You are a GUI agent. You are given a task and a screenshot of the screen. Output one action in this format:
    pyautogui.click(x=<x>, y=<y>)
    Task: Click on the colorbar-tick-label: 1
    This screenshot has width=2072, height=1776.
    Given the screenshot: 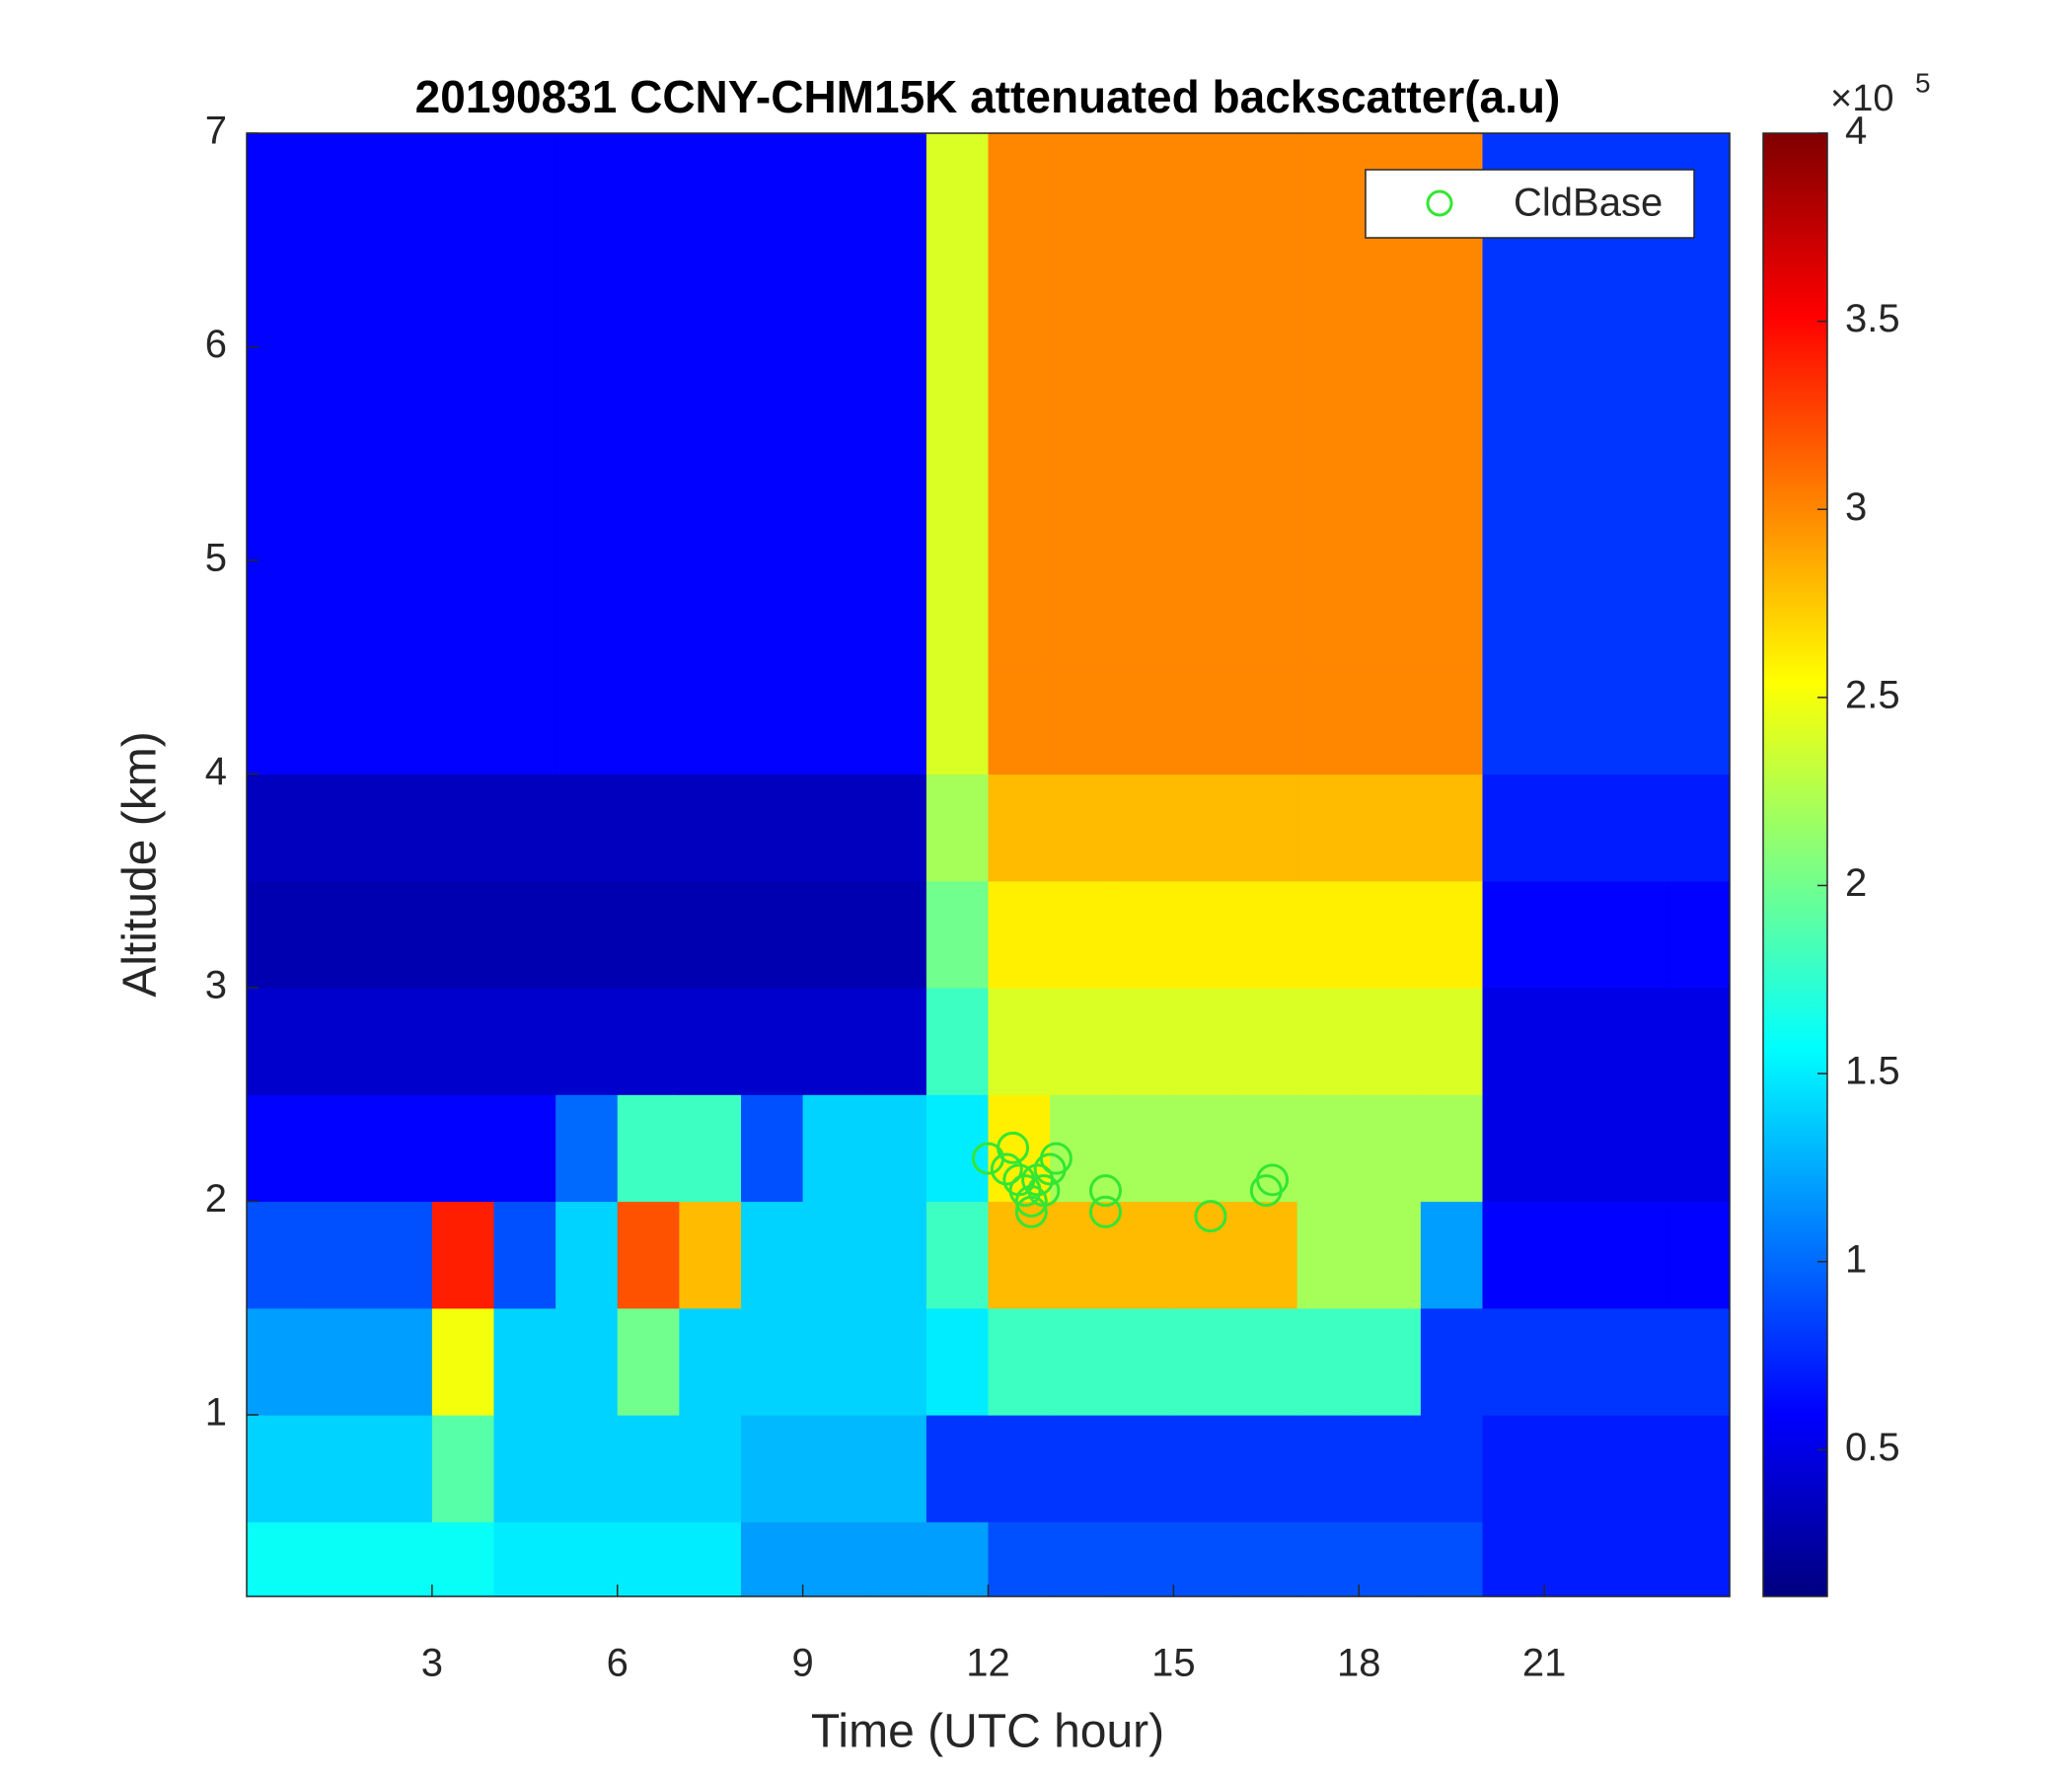 What is the action you would take?
    pyautogui.click(x=1856, y=1259)
    